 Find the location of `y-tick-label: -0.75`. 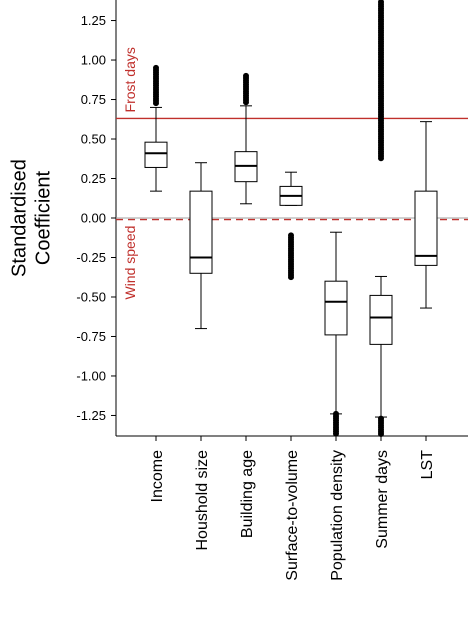

y-tick-label: -0.75 is located at coordinates (91, 336).